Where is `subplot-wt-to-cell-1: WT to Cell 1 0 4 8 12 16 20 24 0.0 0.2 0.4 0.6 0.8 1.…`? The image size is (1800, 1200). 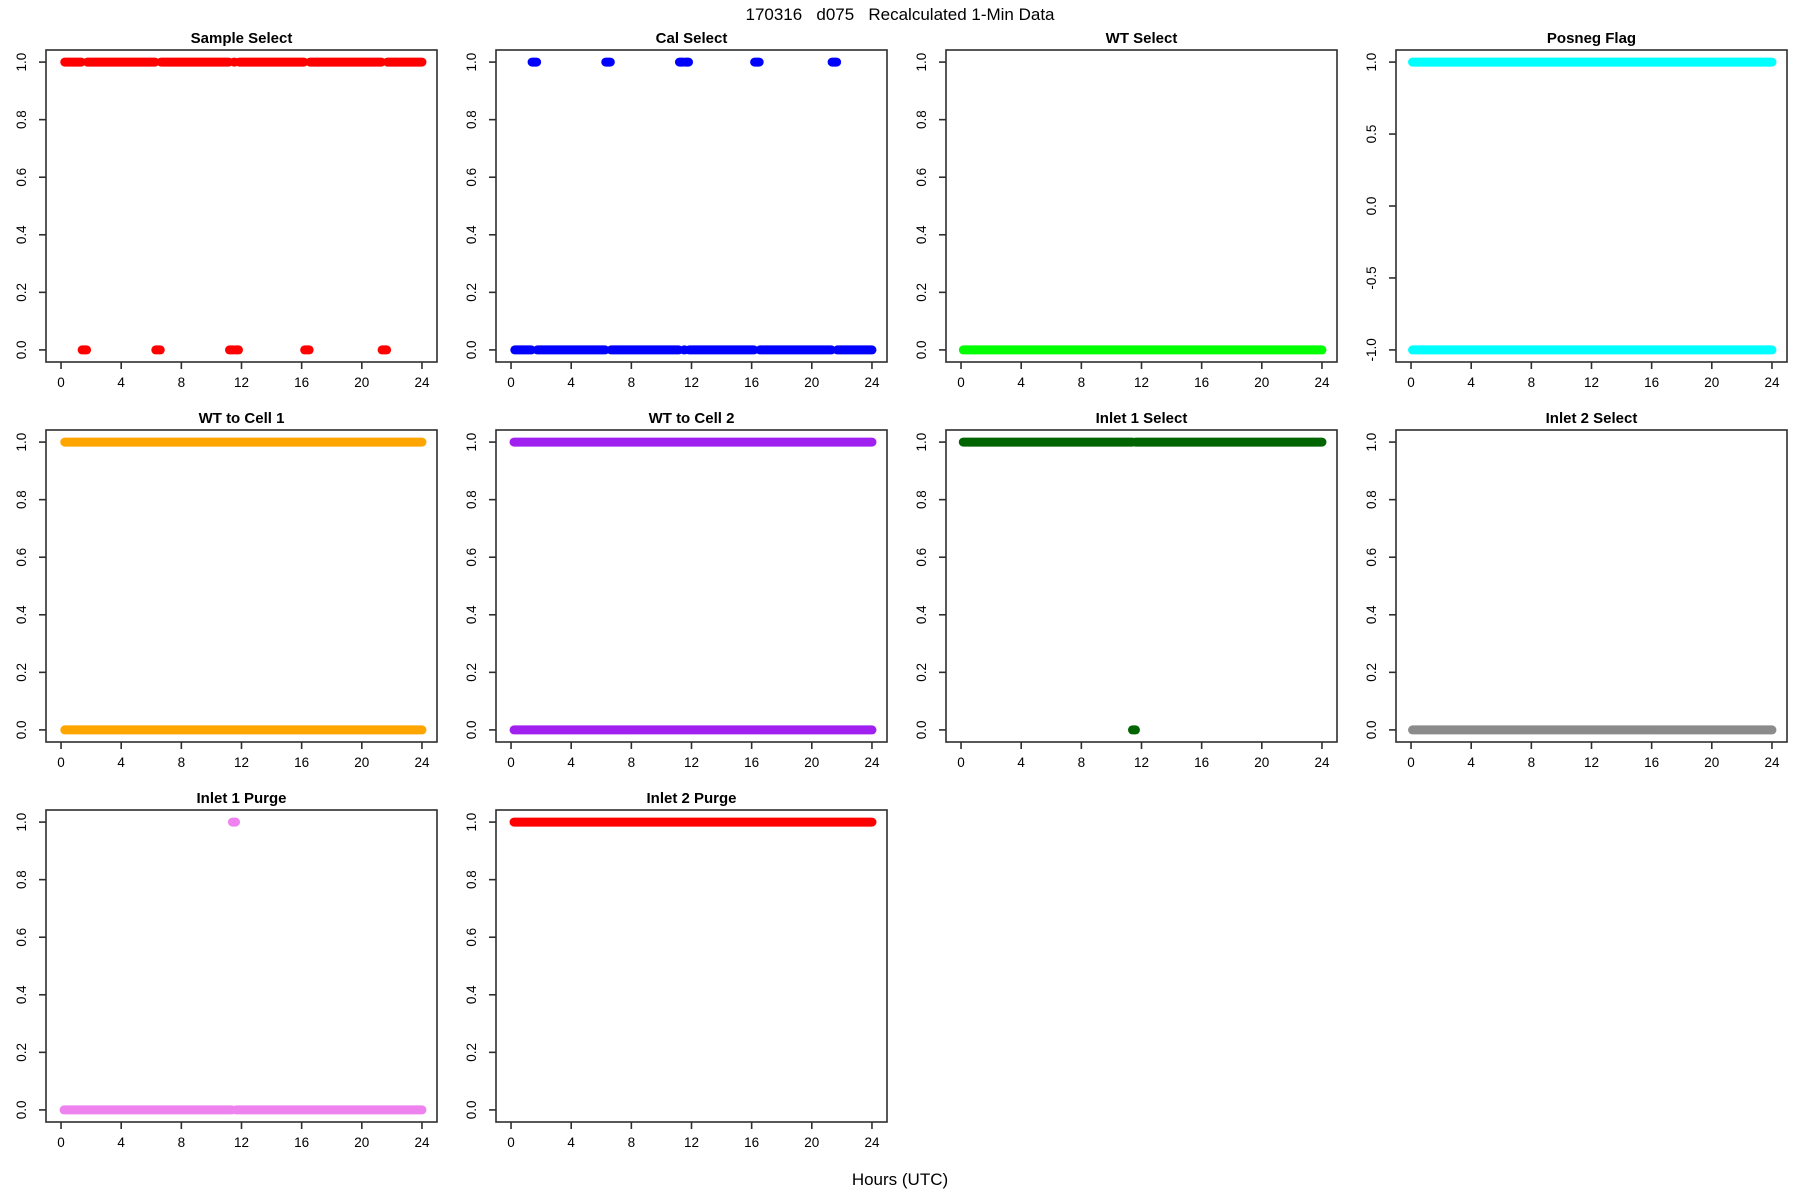 subplot-wt-to-cell-1: WT to Cell 1 0 4 8 12 16 20 24 0.0 0.2 0.4 0.6 0.8 1.… is located at coordinates (225, 600).